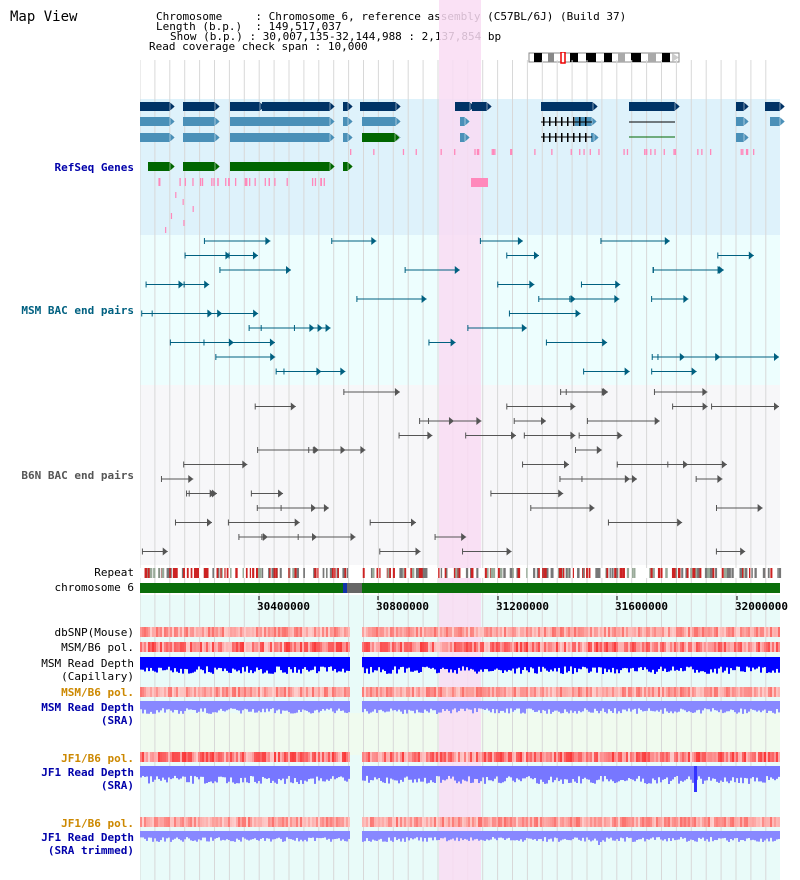 The image size is (800, 880). I want to click on track-label-msm-bac: MSM BAC end pairs, so click(77, 310).